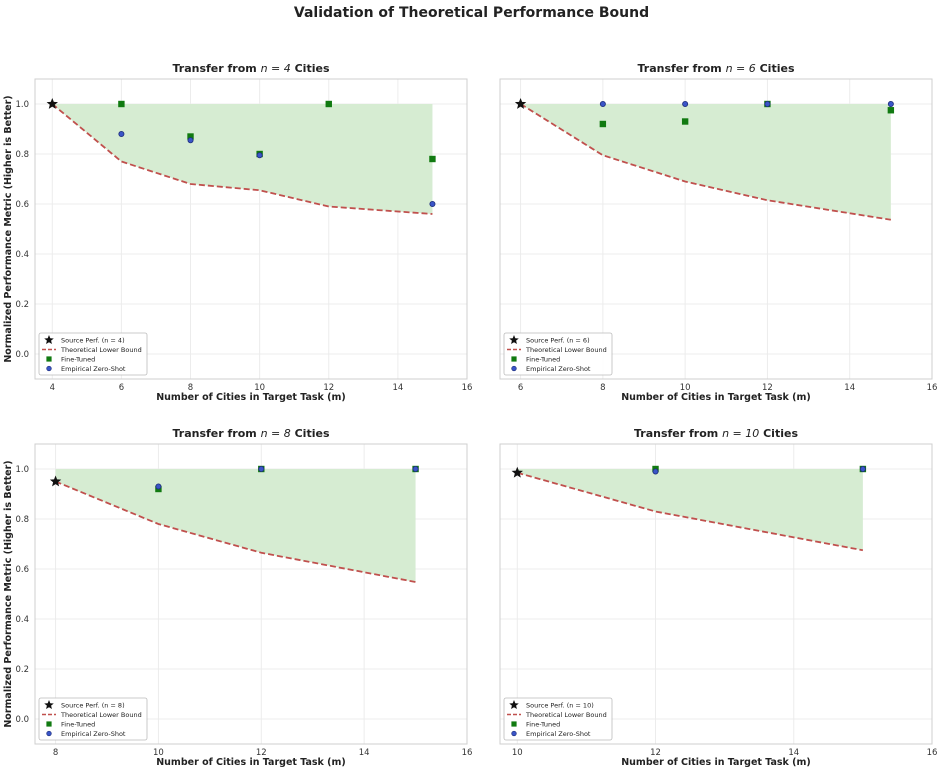 This screenshot has height=778, width=943. I want to click on y-tick-label: 0.4, so click(22, 620).